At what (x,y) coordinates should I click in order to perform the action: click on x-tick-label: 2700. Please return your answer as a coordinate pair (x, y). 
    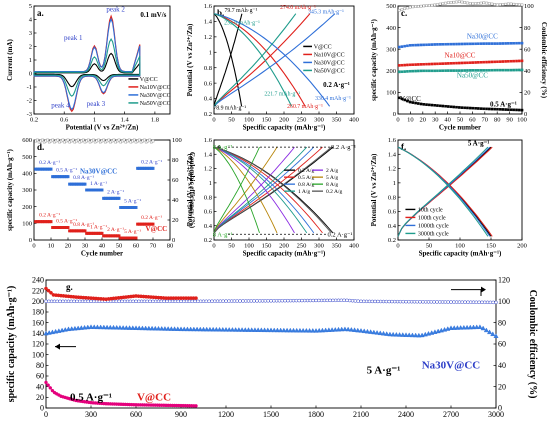
    Looking at the image, I should click on (451, 414).